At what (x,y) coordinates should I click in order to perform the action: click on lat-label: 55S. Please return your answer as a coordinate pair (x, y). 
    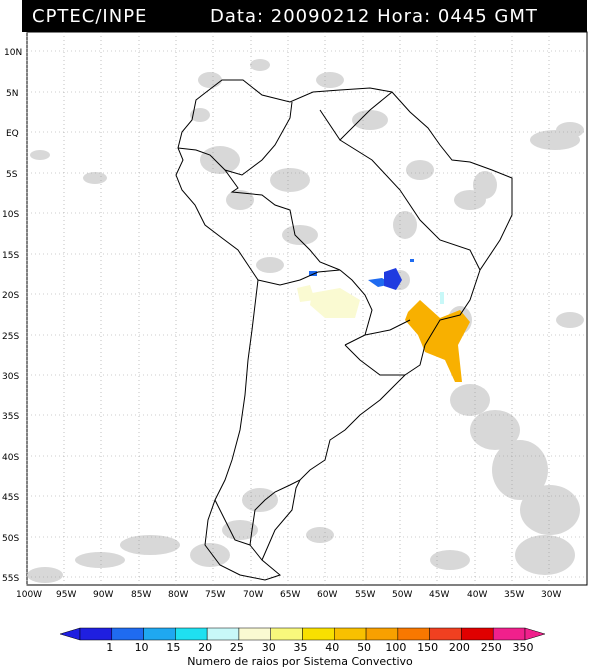
    Looking at the image, I should click on (10, 579).